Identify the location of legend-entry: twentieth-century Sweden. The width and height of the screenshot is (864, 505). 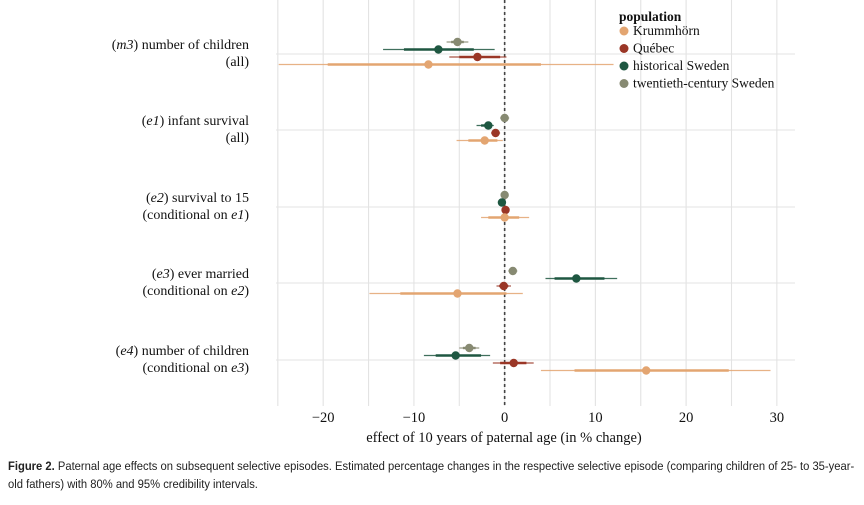
(704, 83).